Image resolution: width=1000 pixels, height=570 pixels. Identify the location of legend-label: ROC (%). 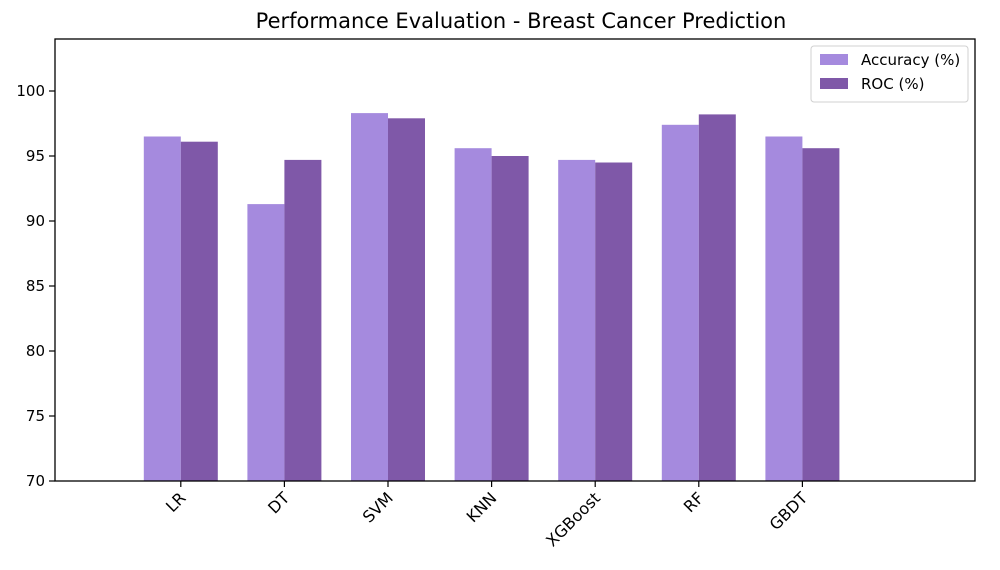
(892, 84).